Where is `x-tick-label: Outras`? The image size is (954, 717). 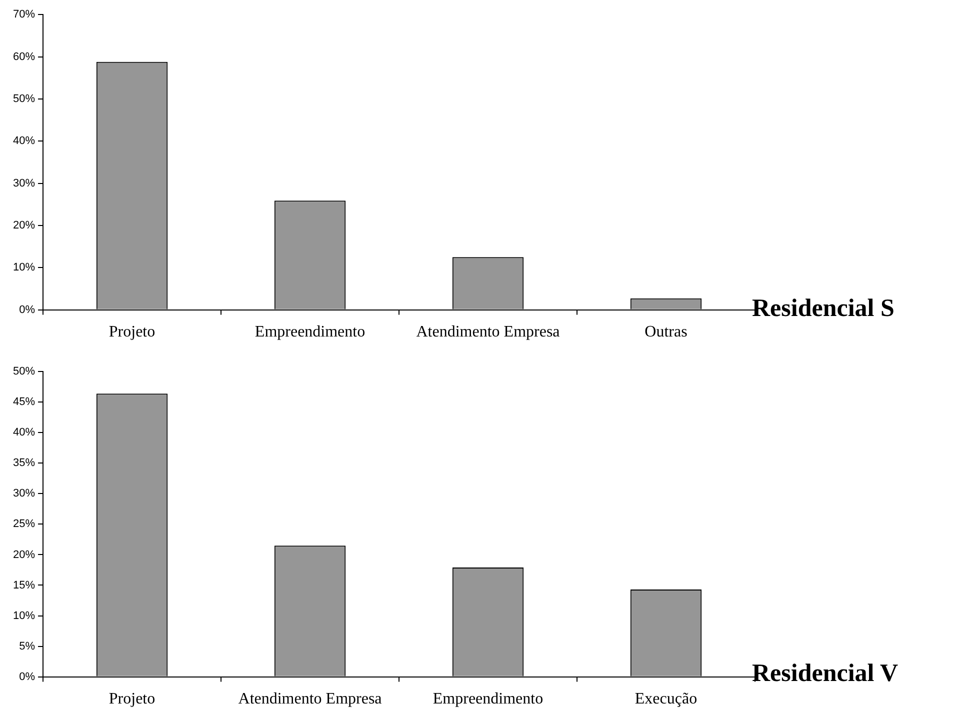 x-tick-label: Outras is located at coordinates (666, 332).